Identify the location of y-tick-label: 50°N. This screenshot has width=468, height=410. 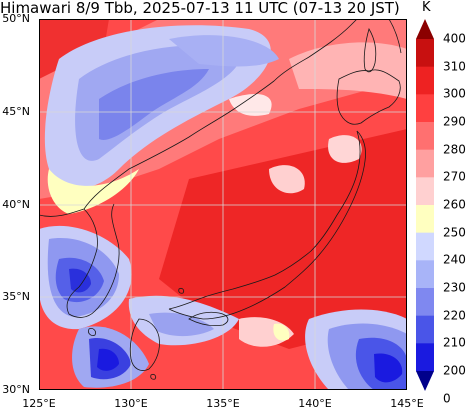
(16, 18).